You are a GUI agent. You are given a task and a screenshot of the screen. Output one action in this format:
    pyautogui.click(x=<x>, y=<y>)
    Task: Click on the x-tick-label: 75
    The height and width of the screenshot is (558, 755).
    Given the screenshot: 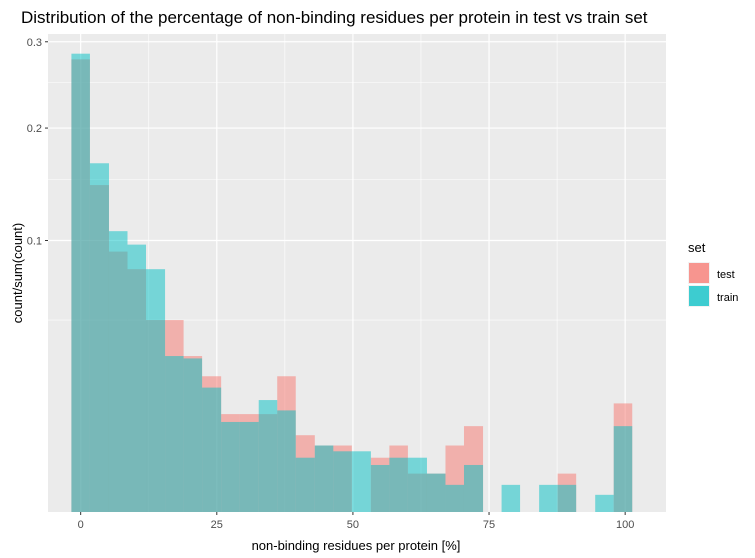 What is the action you would take?
    pyautogui.click(x=489, y=525)
    